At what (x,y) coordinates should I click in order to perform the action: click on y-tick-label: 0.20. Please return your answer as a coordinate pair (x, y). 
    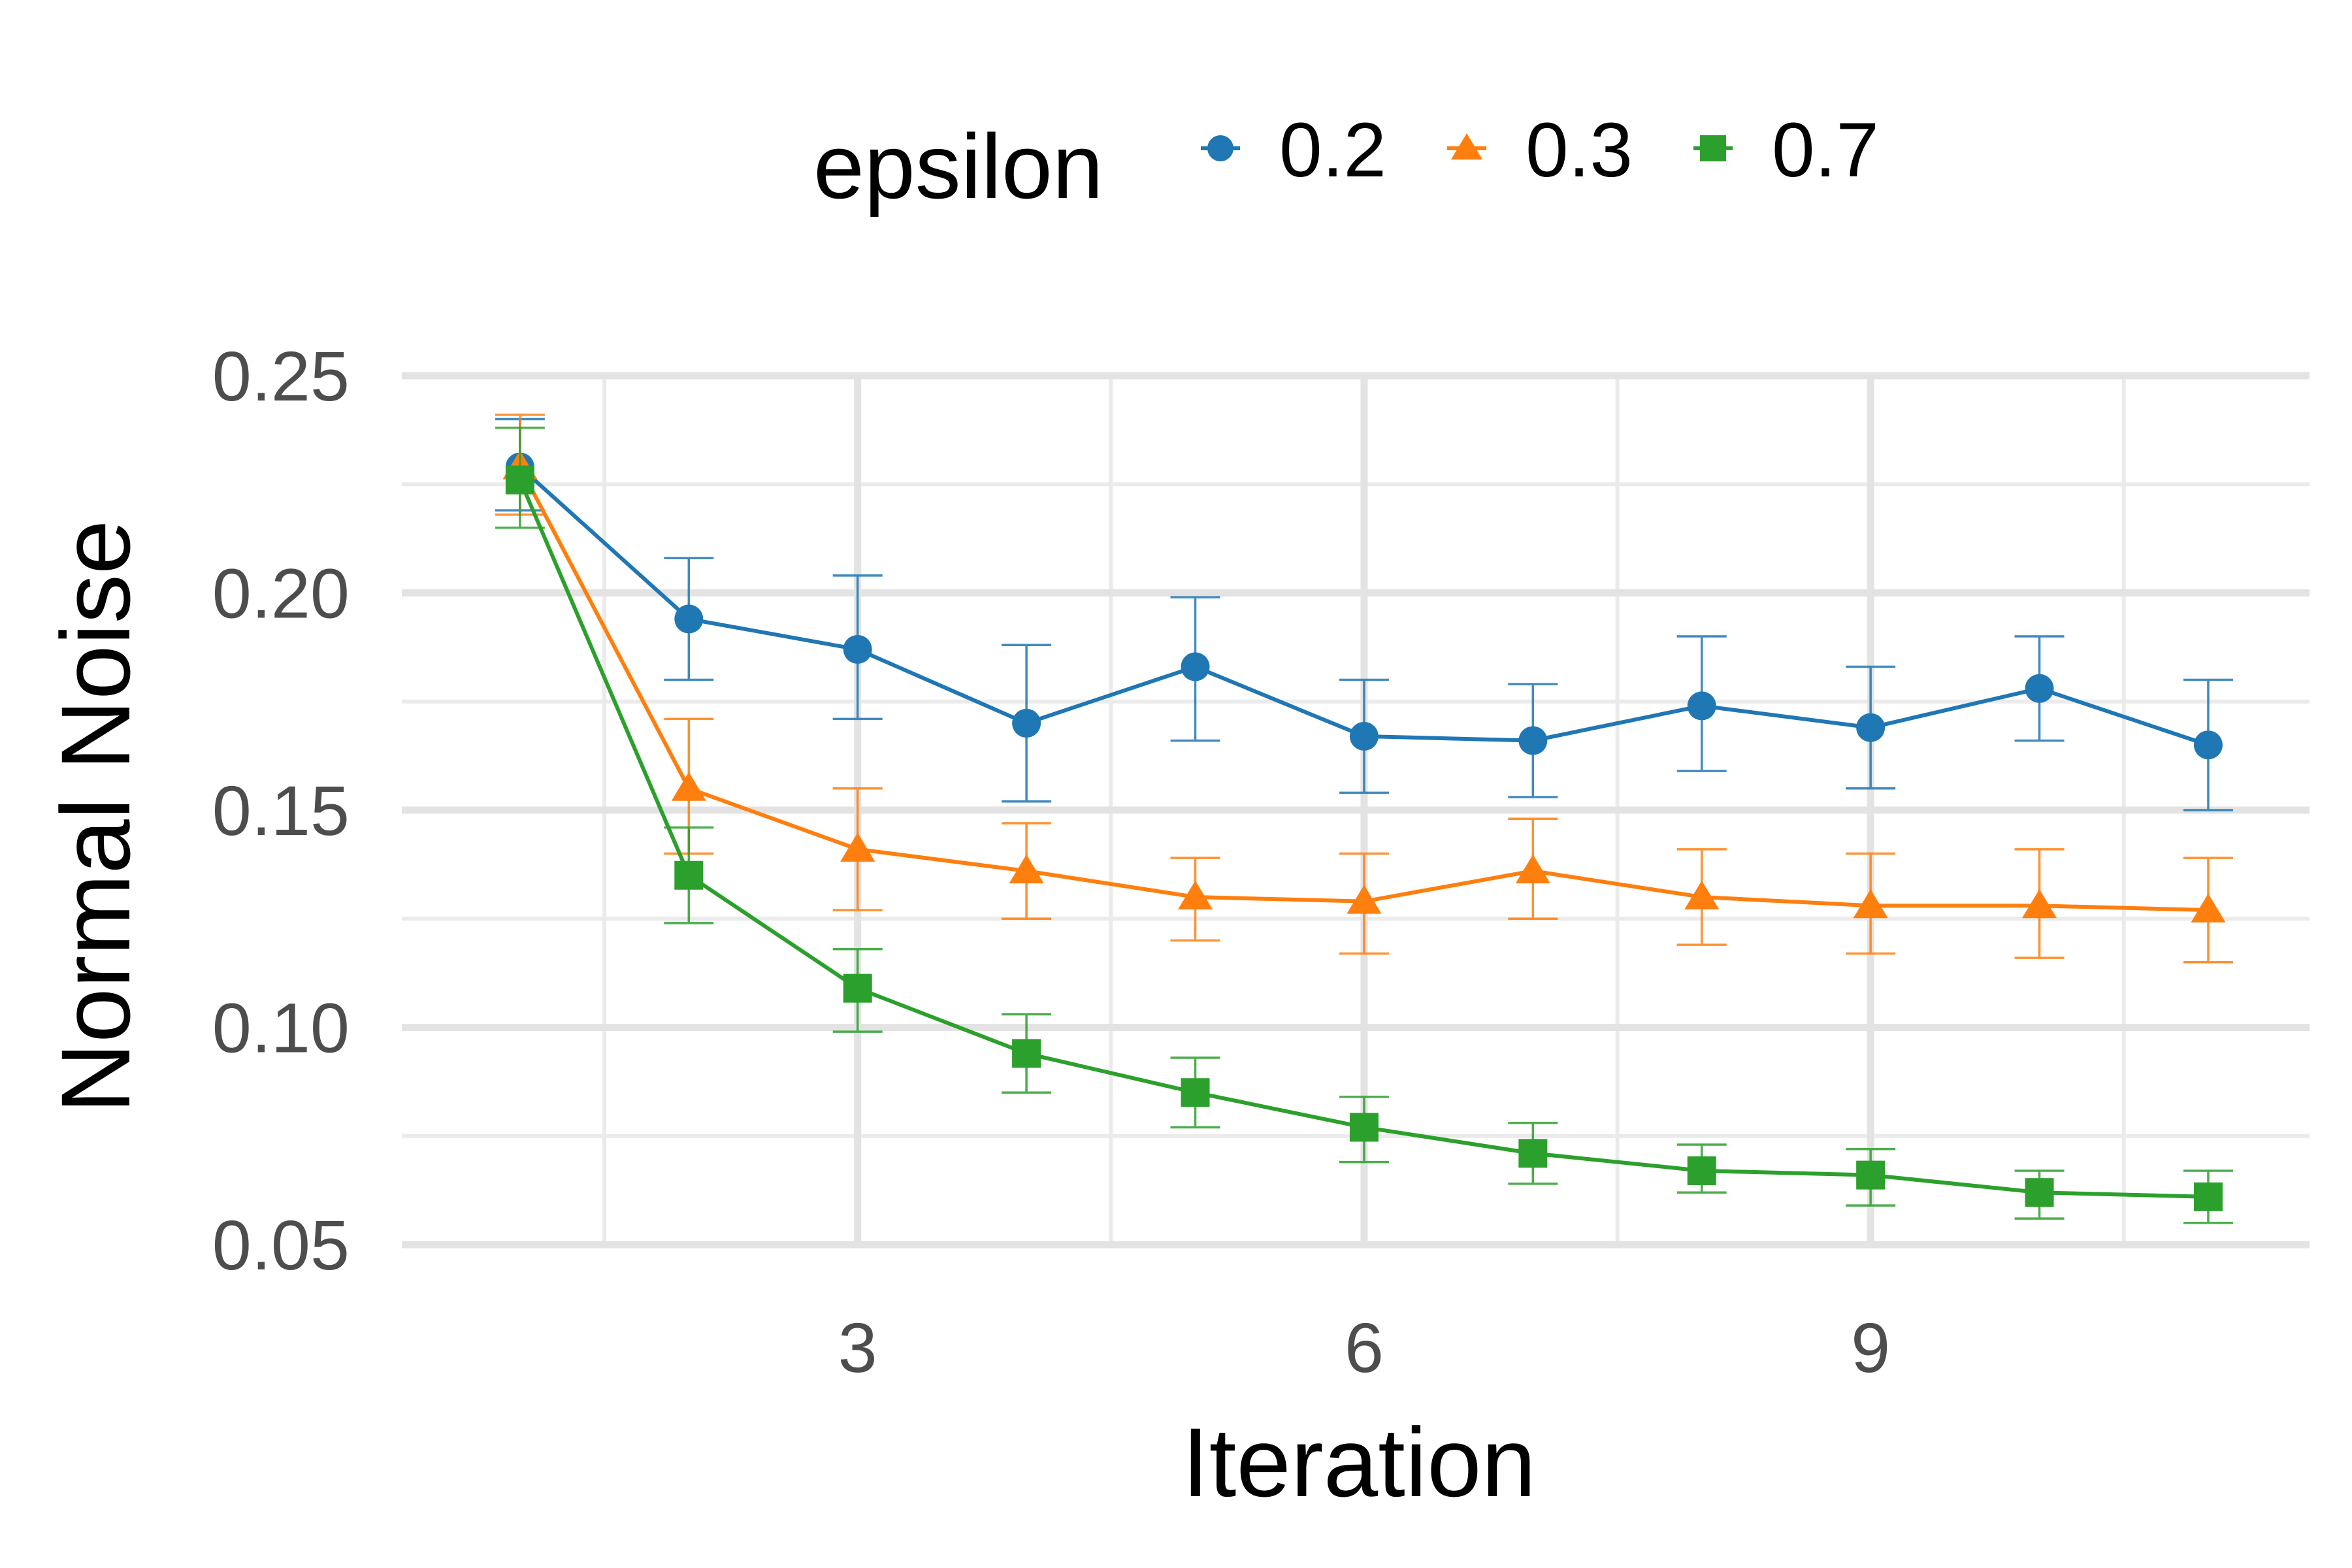
    Looking at the image, I should click on (281, 593).